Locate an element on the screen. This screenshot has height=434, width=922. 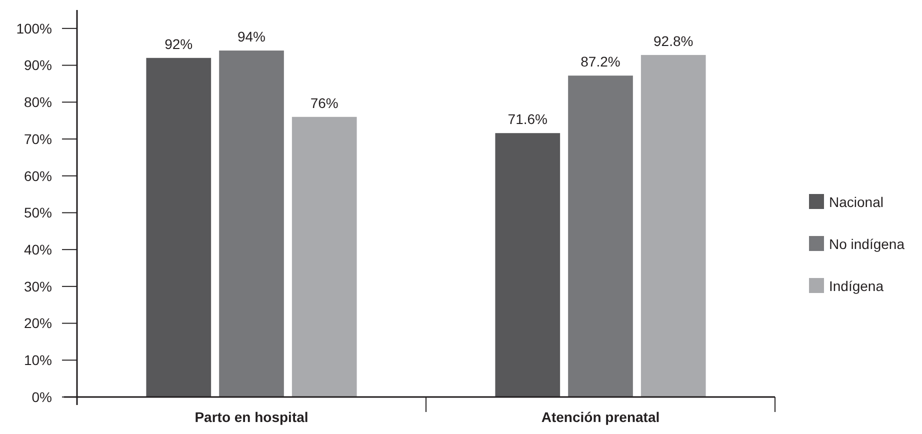
y-tick-label: 80% is located at coordinates (38, 102).